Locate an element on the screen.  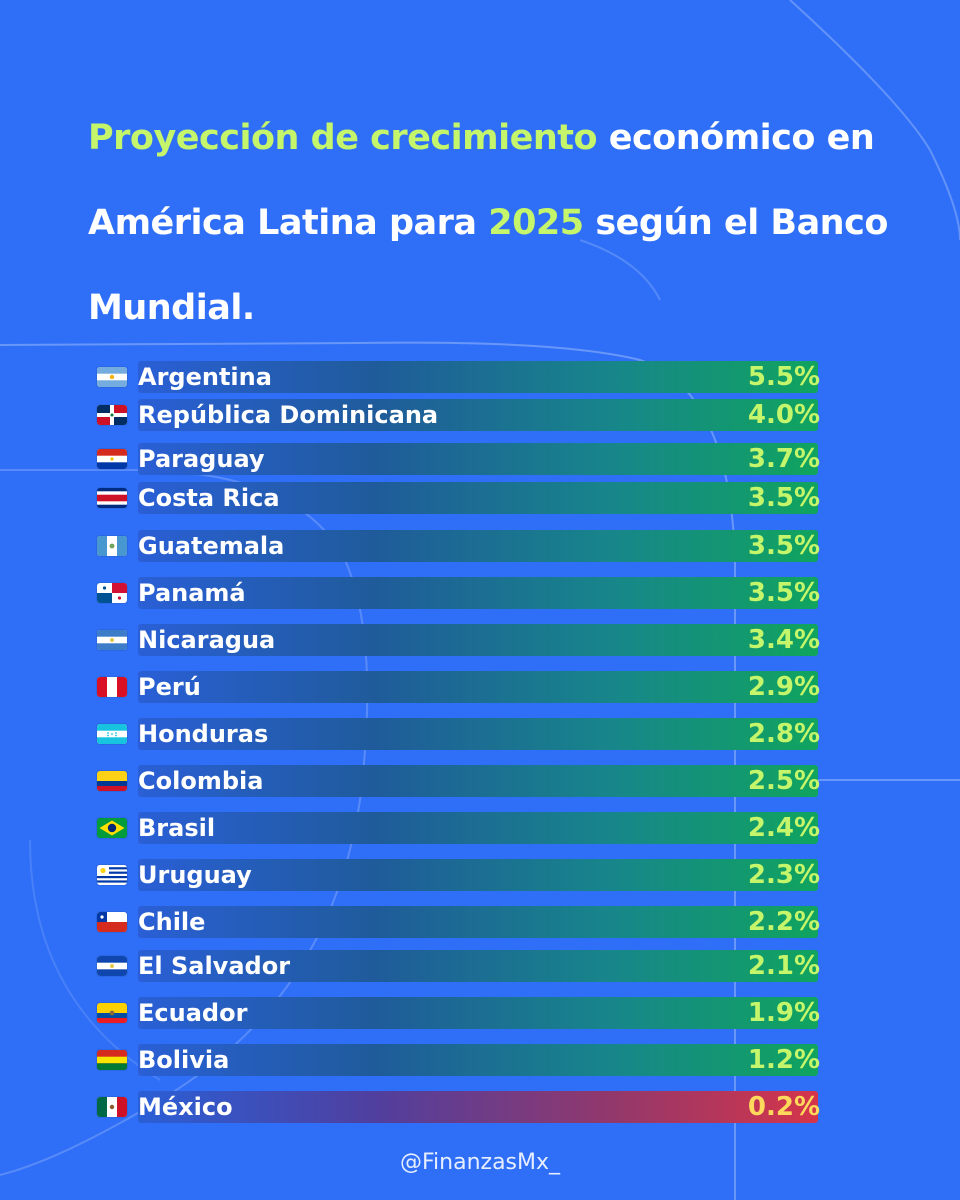
costa-rica-flag-icon is located at coordinates (112, 498).